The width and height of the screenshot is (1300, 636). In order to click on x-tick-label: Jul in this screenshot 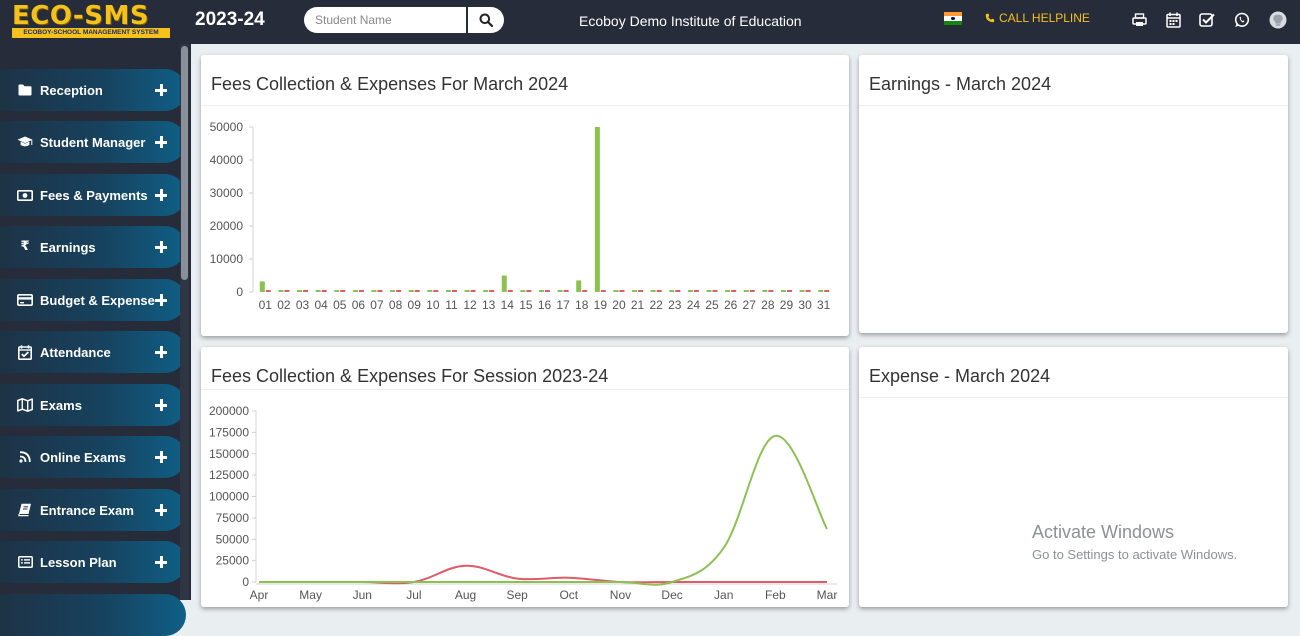, I will do `click(413, 595)`.